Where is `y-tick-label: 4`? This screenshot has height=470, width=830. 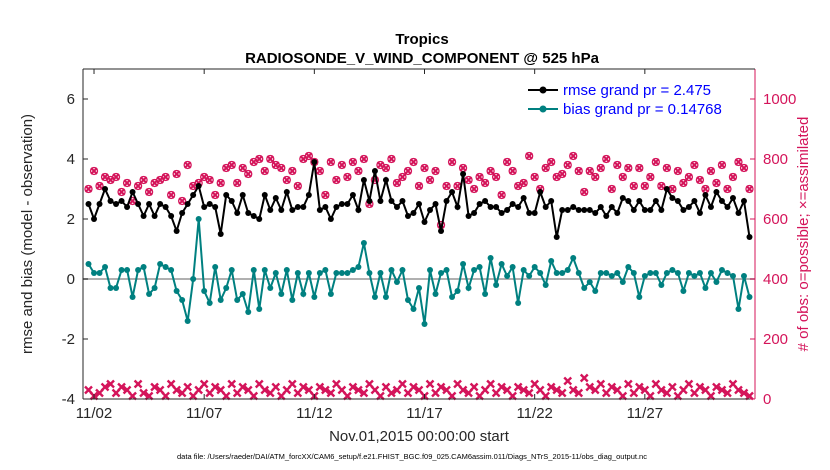
y-tick-label: 4 is located at coordinates (71, 159).